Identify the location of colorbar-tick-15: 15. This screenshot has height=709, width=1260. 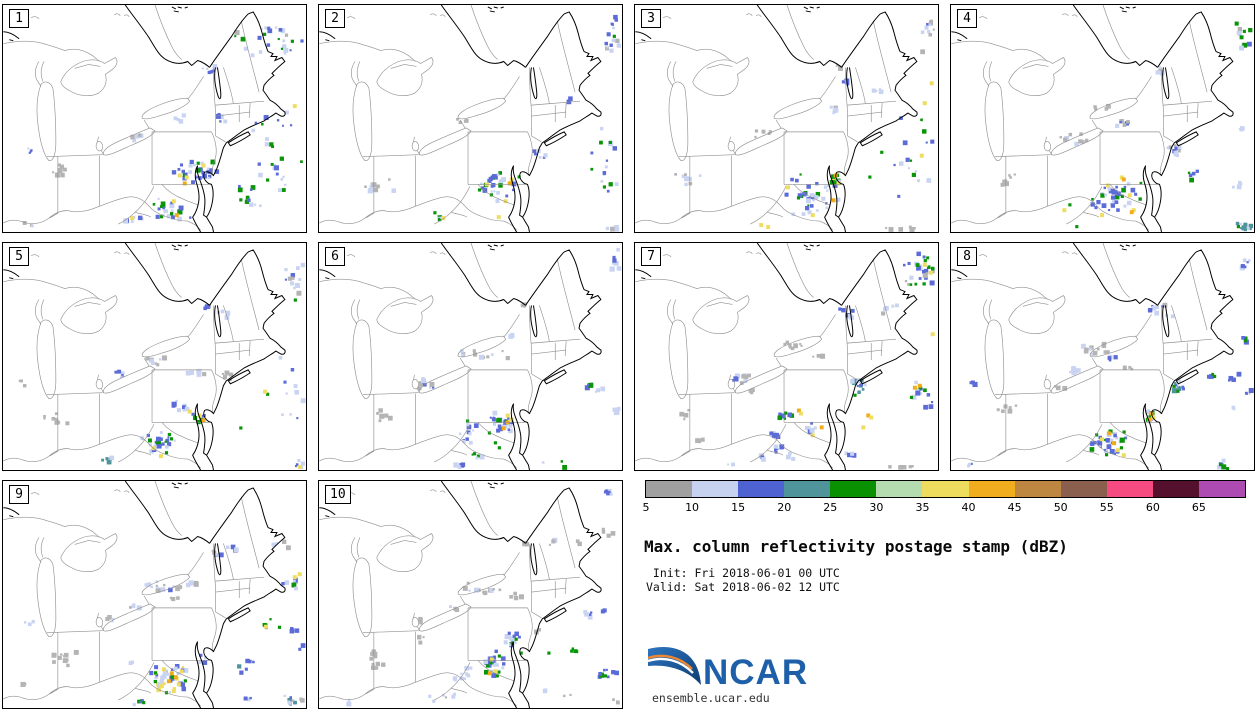
(738, 507).